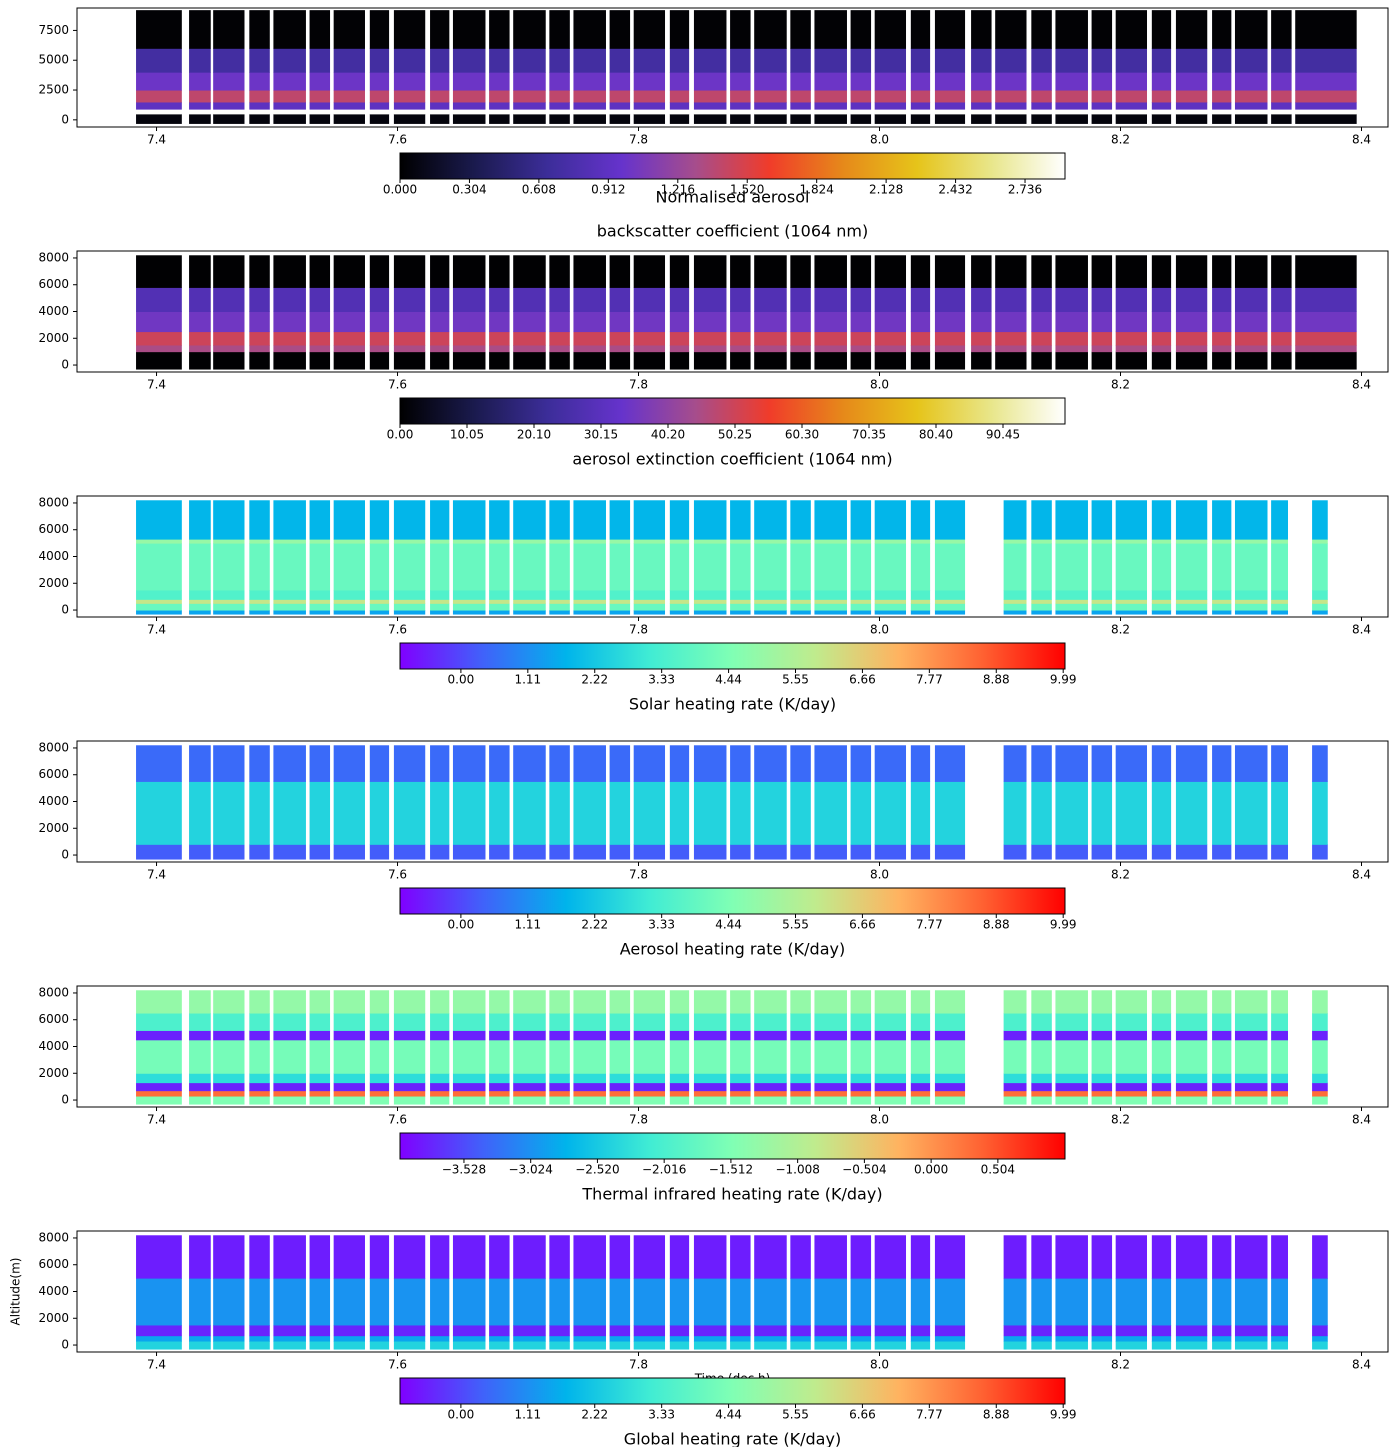 The image size is (1397, 1447). What do you see at coordinates (998, 1170) in the screenshot?
I see `colorbar-tick-label: 0.504` at bounding box center [998, 1170].